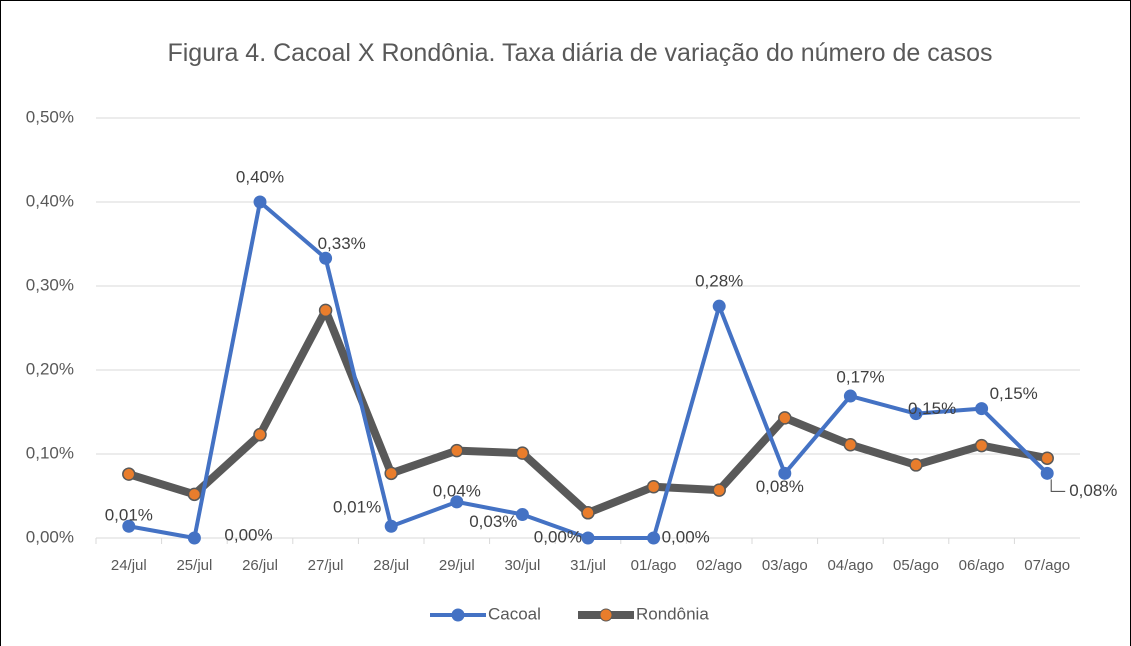 Image resolution: width=1131 pixels, height=646 pixels. What do you see at coordinates (493, 521) in the screenshot?
I see `data-label: 0,03%` at bounding box center [493, 521].